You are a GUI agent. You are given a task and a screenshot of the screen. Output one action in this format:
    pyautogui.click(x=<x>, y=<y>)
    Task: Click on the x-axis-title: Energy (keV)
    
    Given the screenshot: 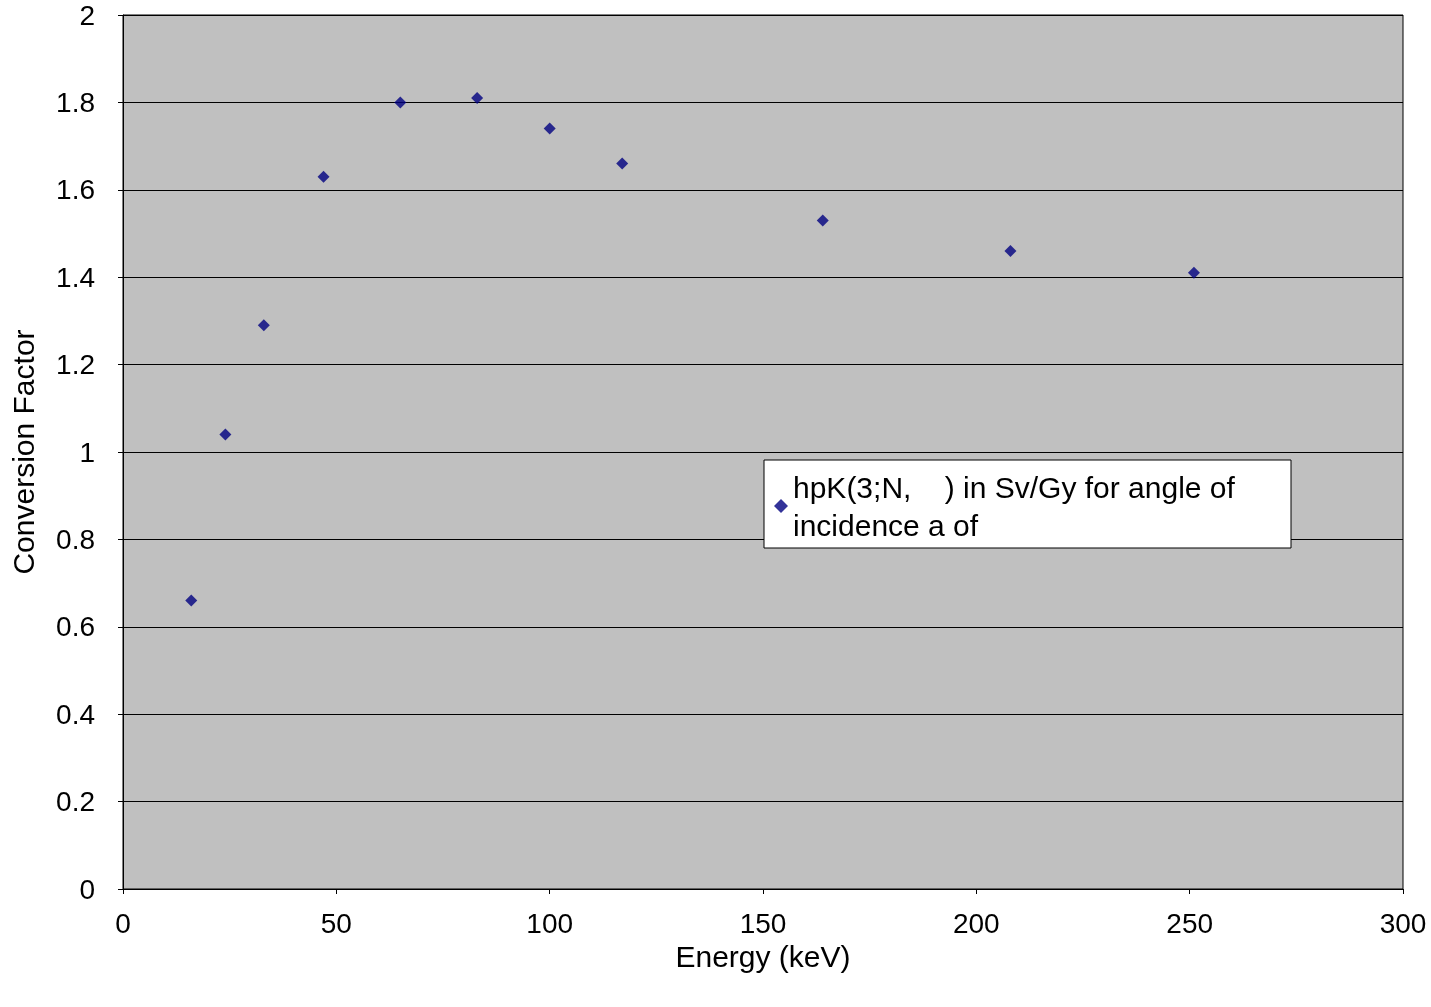 What is the action you would take?
    pyautogui.click(x=763, y=957)
    